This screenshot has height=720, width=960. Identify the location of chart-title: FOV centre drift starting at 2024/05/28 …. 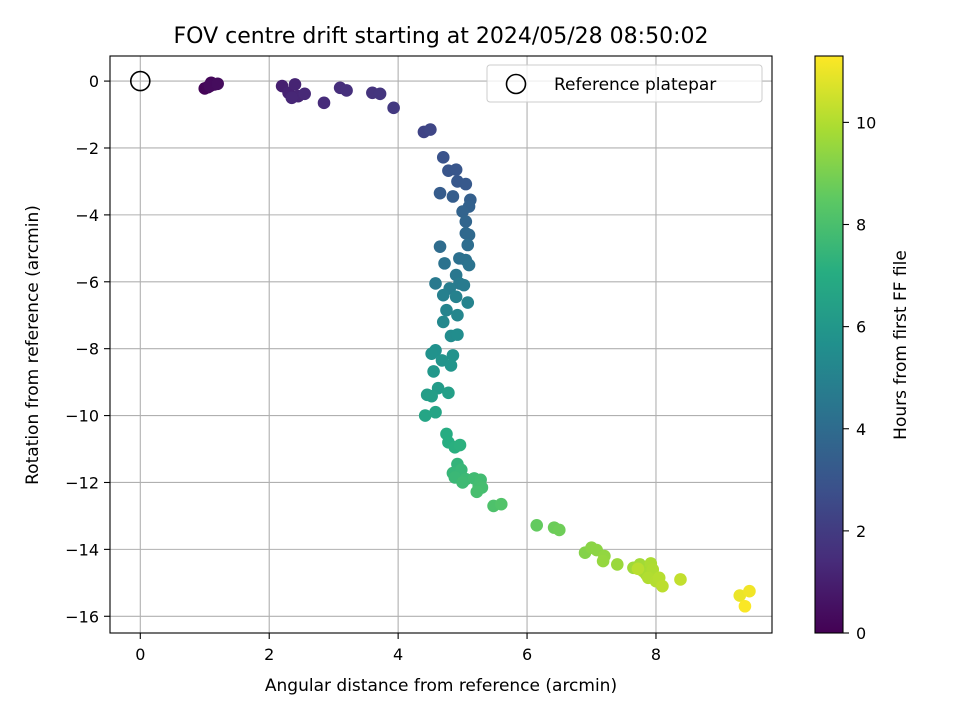
(441, 36).